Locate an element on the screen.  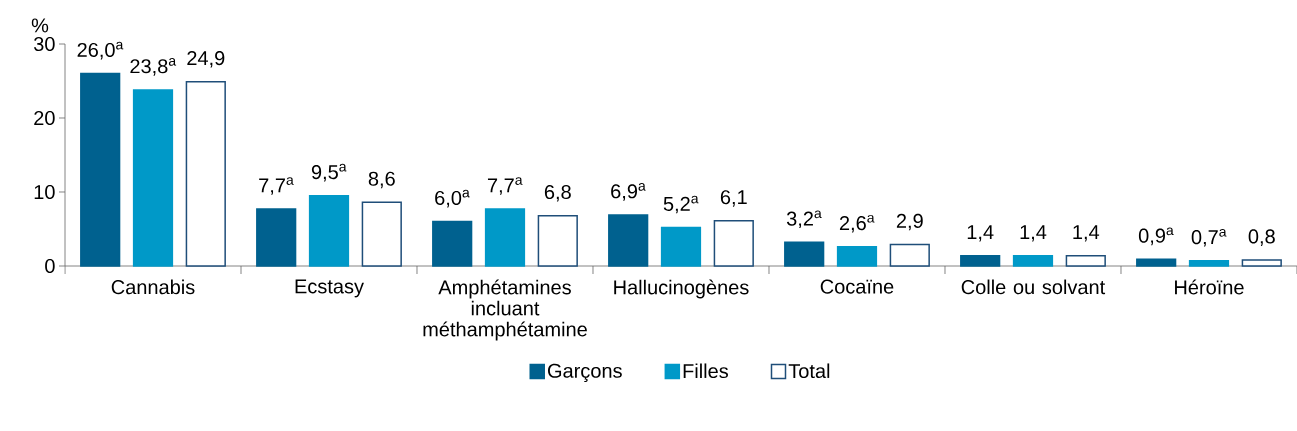
data-label: 3,2$^{a}$ is located at coordinates (804, 219).